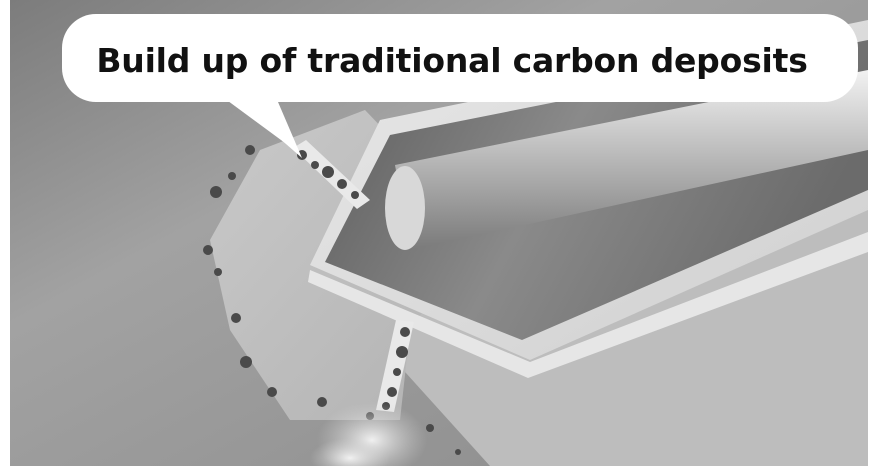 This screenshot has height=466, width=880. Describe the element at coordinates (452, 60) in the screenshot. I see `callout-text: Build up of traditional carbon deposits` at that location.